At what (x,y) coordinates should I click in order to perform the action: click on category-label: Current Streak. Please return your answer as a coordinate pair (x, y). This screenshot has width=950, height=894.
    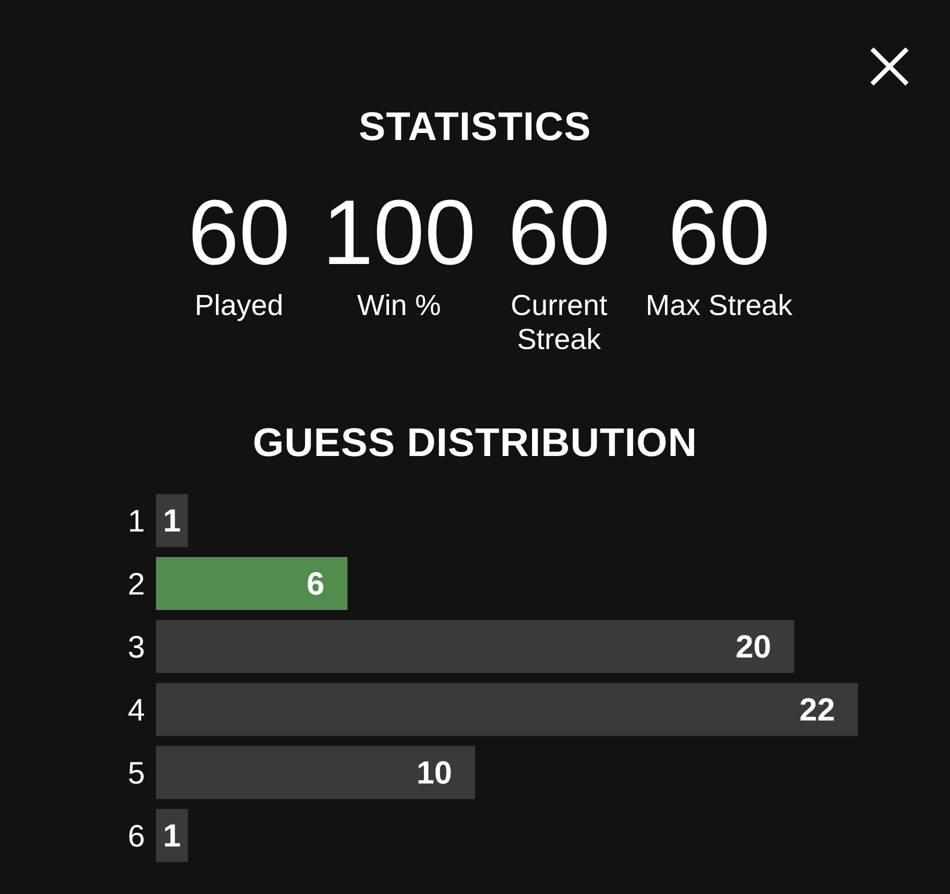
    Looking at the image, I should click on (559, 323).